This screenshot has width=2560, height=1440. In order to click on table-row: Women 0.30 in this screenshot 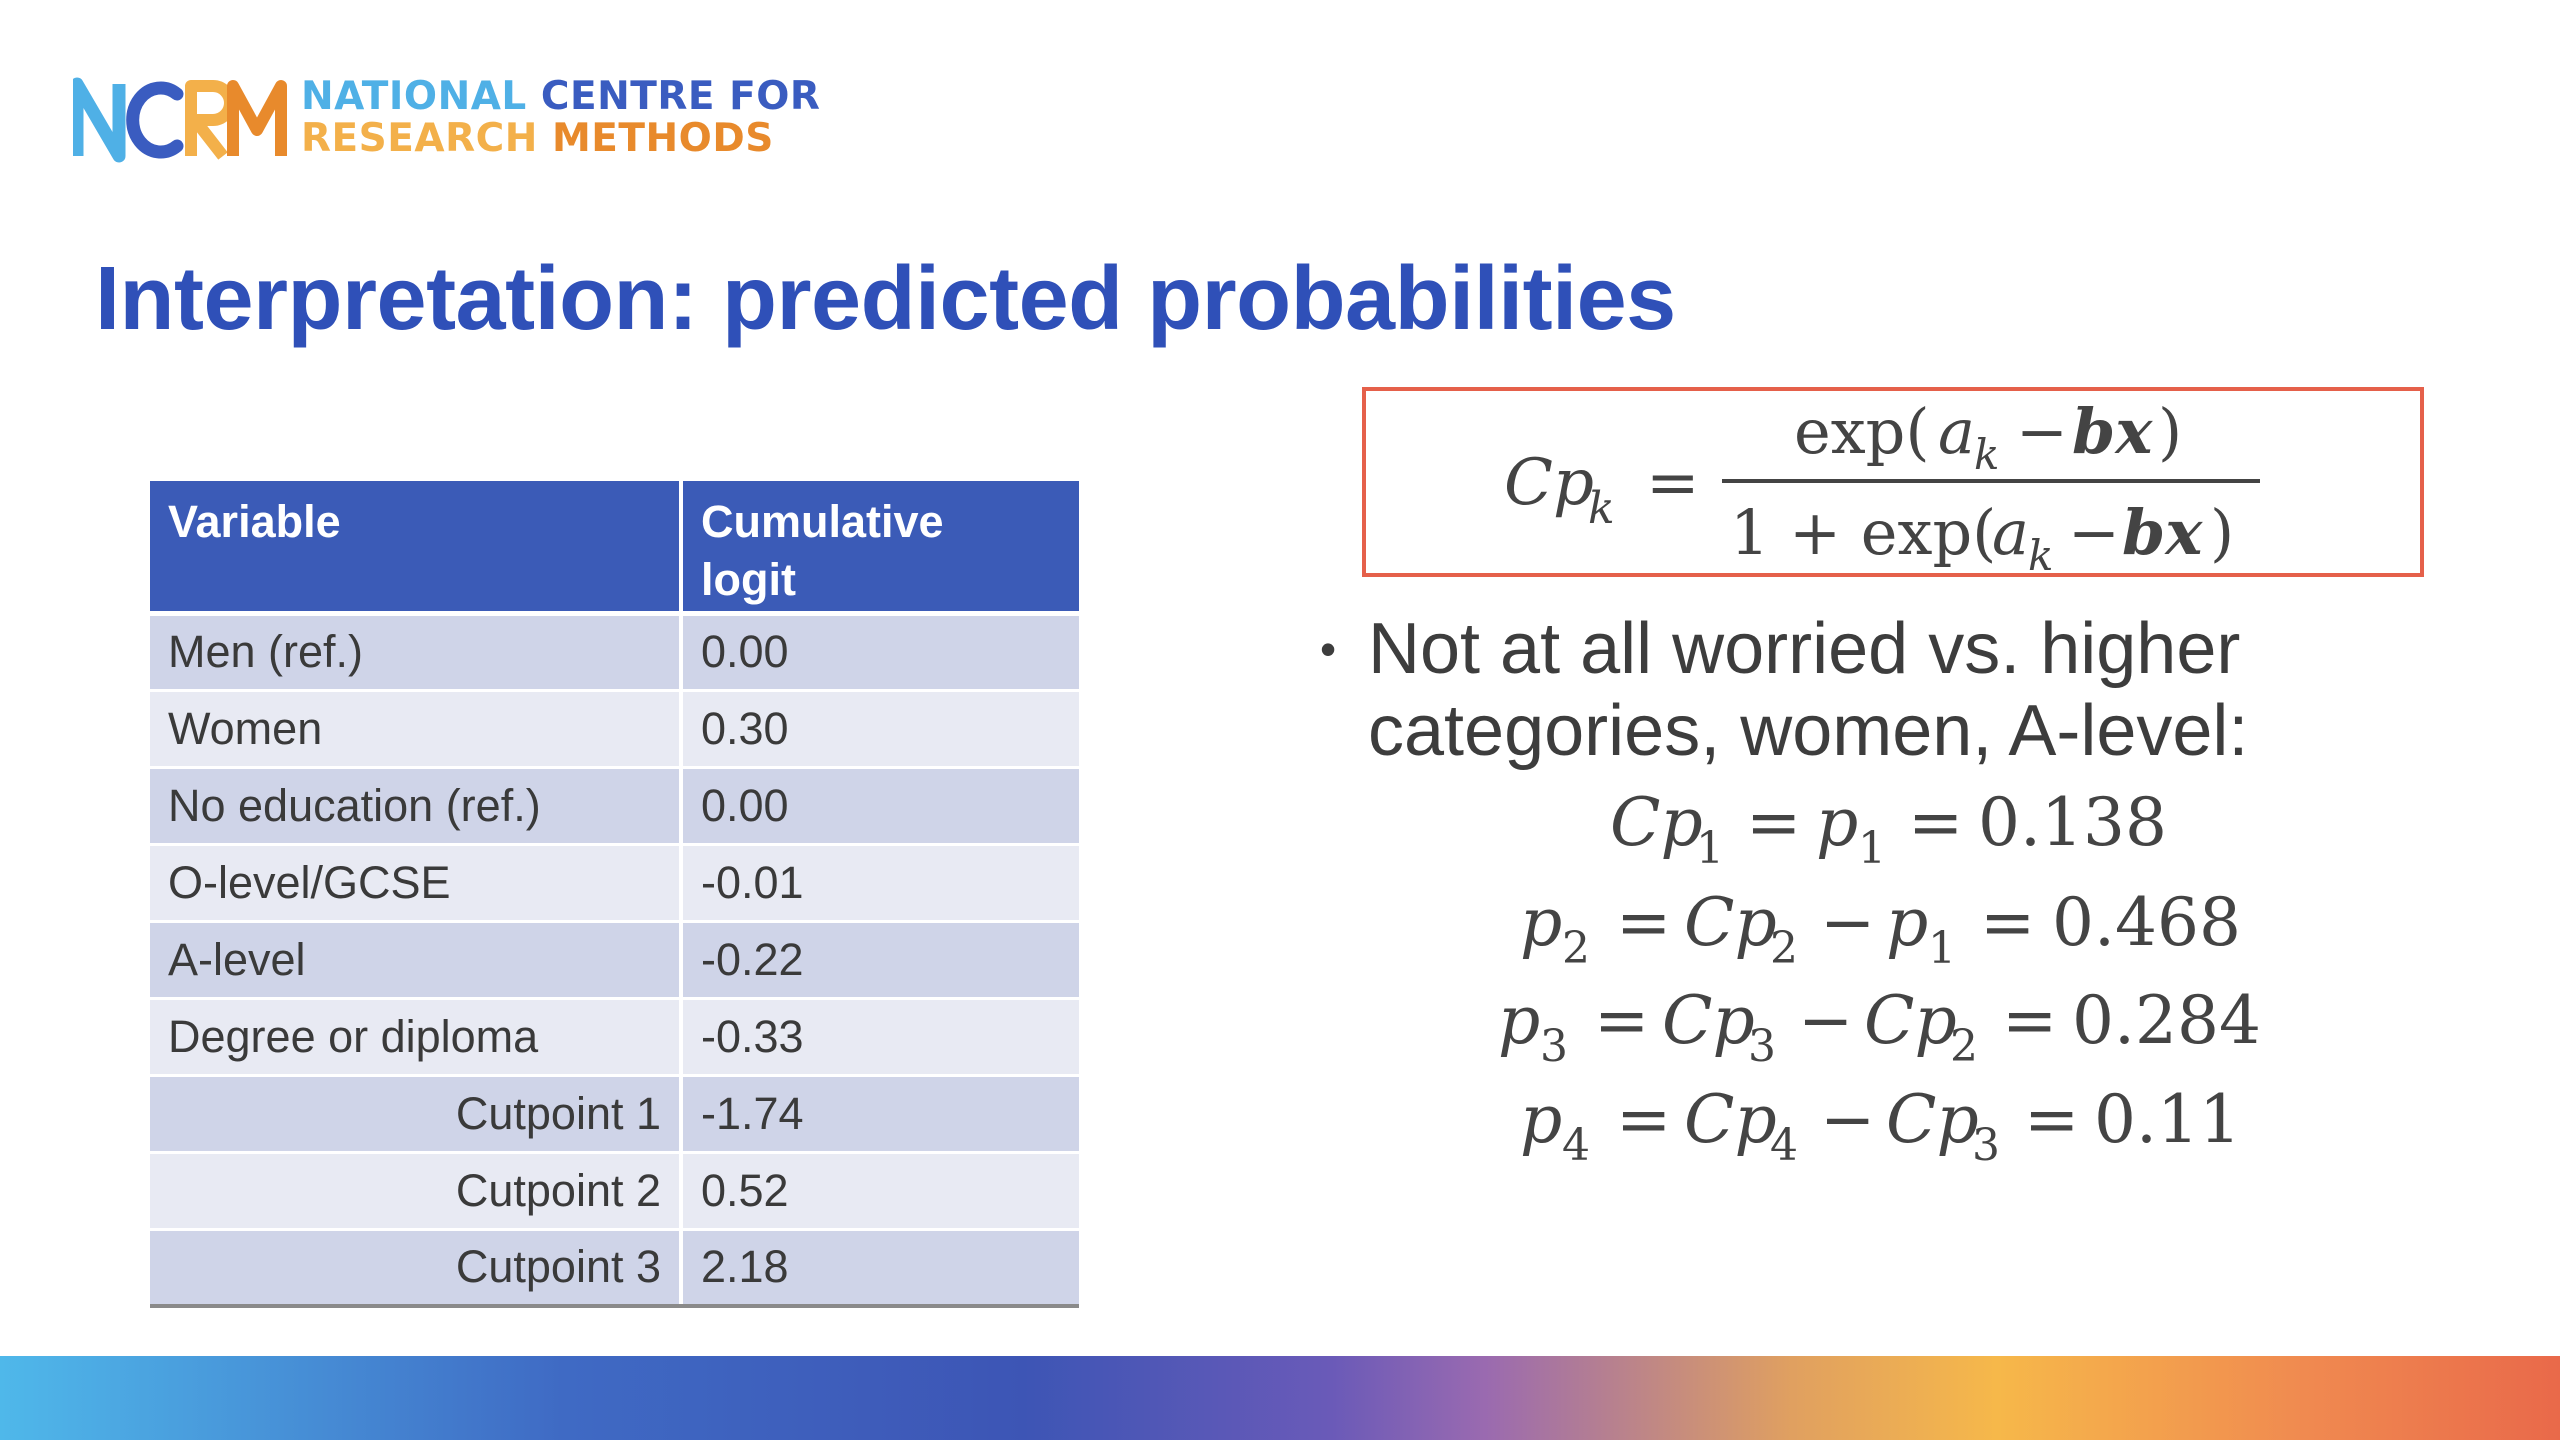, I will do `click(614, 729)`.